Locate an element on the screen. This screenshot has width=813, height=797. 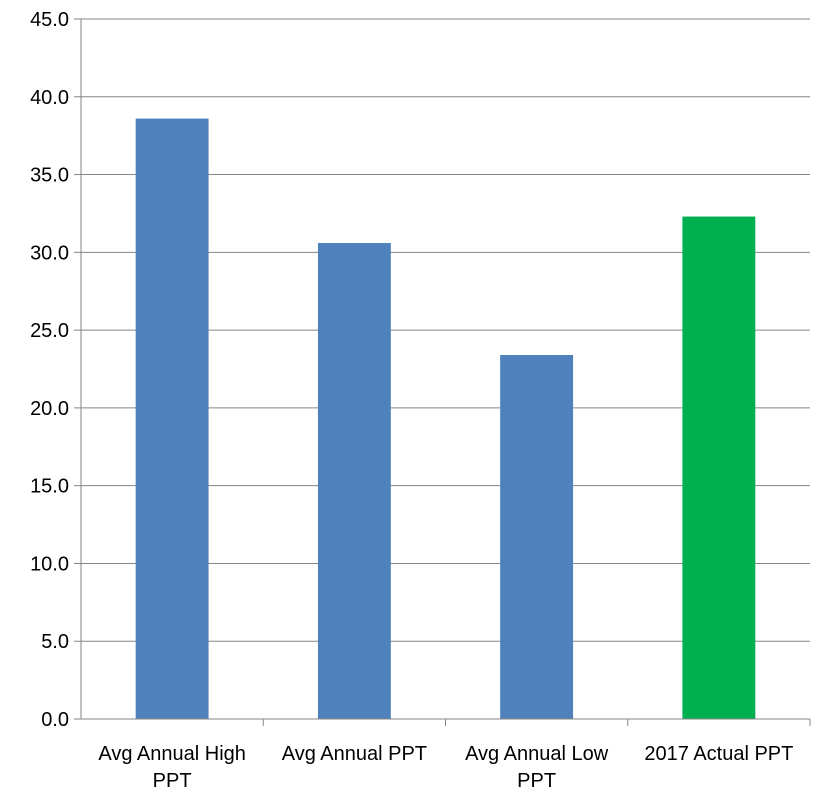
y-tick-label: 5.0 is located at coordinates (55, 642).